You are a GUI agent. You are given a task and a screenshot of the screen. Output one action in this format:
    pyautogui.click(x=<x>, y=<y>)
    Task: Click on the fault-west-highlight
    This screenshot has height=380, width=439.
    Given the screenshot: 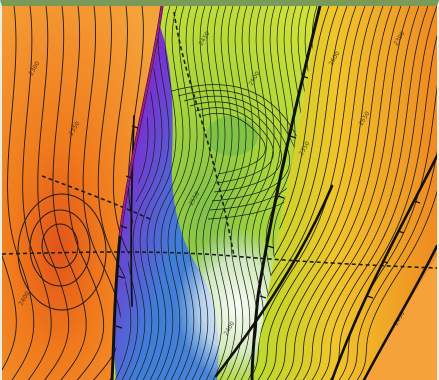 What is the action you would take?
    pyautogui.click(x=141, y=121)
    